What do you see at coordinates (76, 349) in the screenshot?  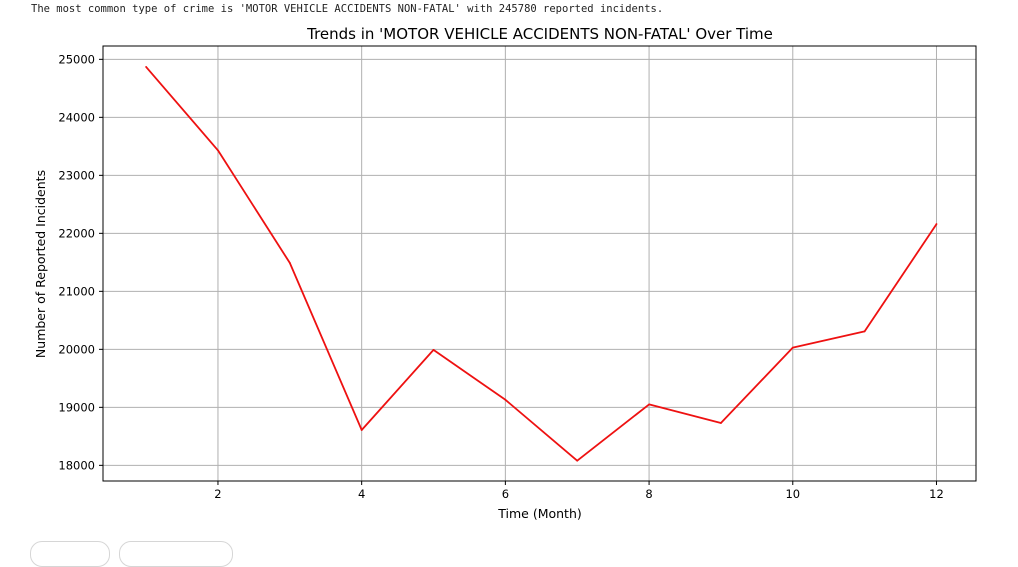 I see `y-tick-label: 20000` at bounding box center [76, 349].